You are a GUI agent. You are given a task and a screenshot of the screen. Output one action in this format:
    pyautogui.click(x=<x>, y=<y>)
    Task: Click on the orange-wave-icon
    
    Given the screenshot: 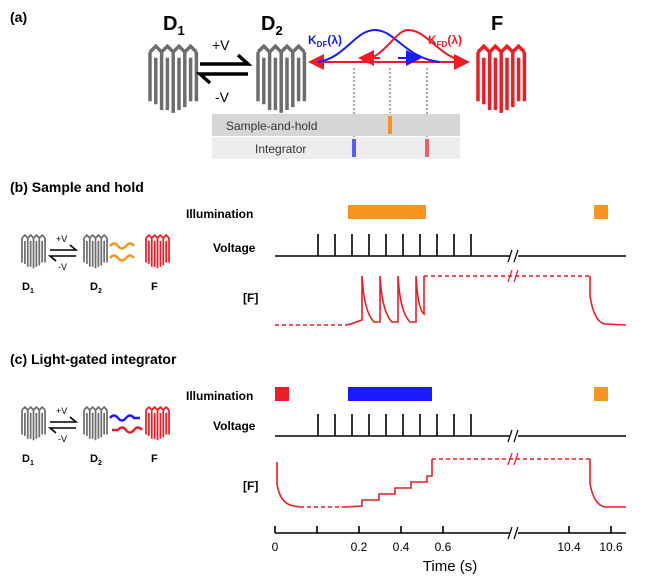 What is the action you would take?
    pyautogui.click(x=122, y=252)
    